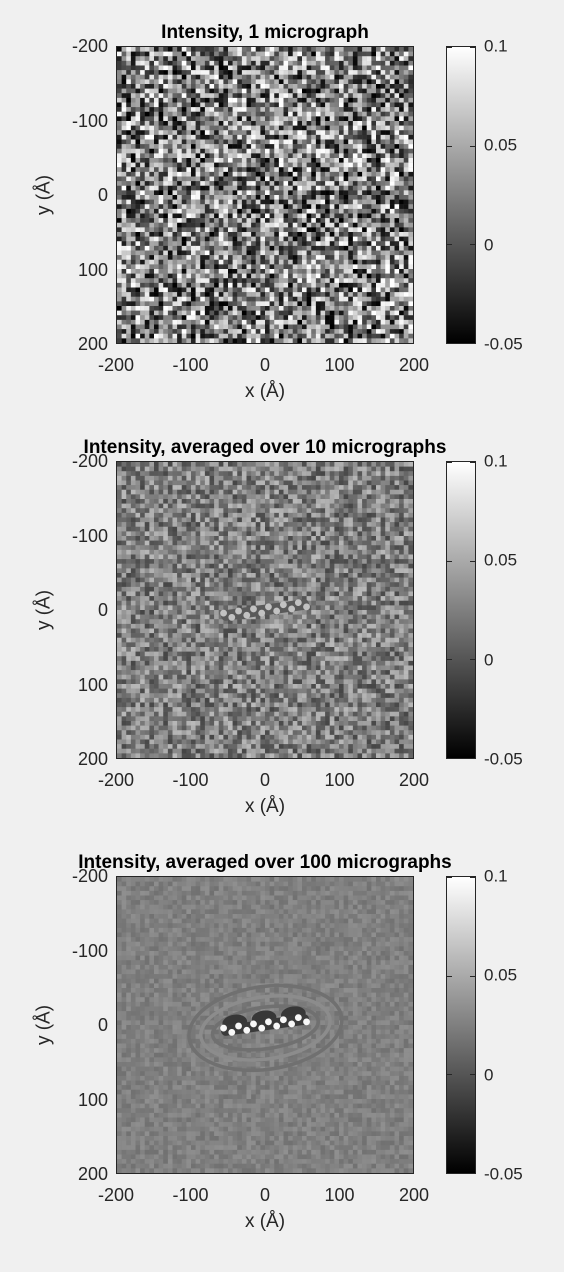 Image resolution: width=564 pixels, height=1272 pixels. What do you see at coordinates (103, 195) in the screenshot?
I see `y-tick-label: 0` at bounding box center [103, 195].